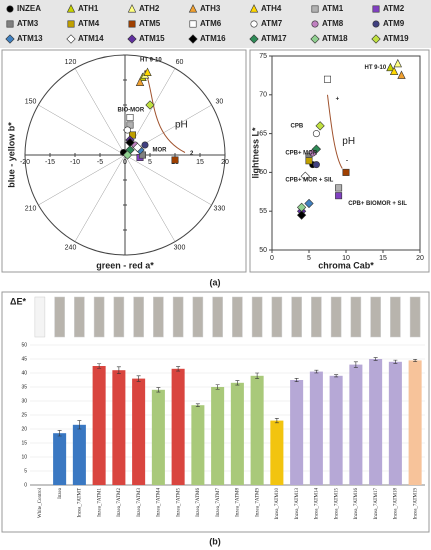 This screenshot has height=550, width=431. Describe the element at coordinates (200, 162) in the screenshot. I see `x-tick-label: 15` at that location.